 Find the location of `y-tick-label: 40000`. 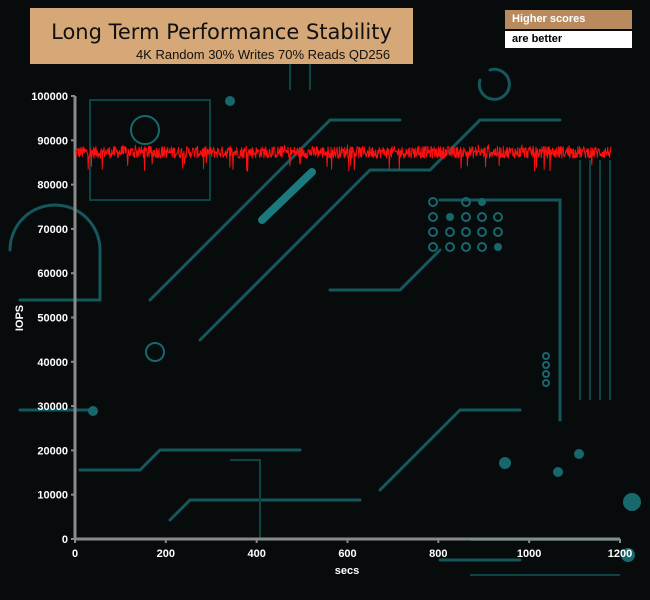

y-tick-label: 40000 is located at coordinates (52, 363).